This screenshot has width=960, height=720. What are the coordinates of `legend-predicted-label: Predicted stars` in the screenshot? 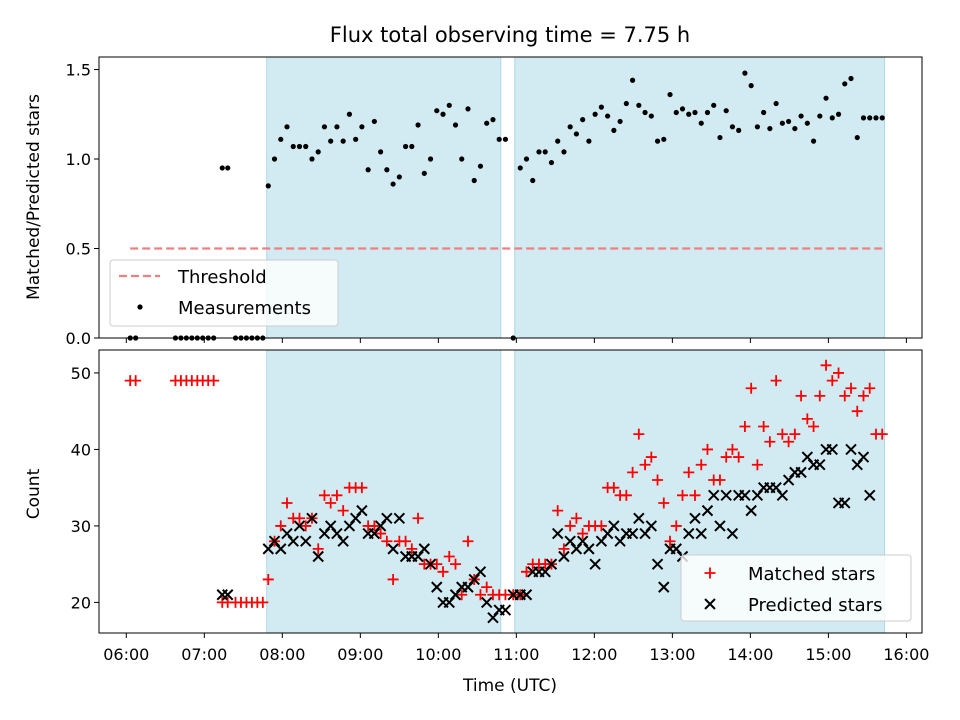 It's located at (815, 605).